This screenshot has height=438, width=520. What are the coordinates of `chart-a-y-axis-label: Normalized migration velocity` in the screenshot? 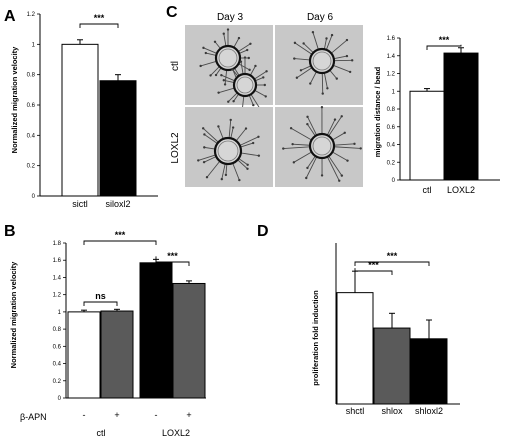 It's located at (14, 100).